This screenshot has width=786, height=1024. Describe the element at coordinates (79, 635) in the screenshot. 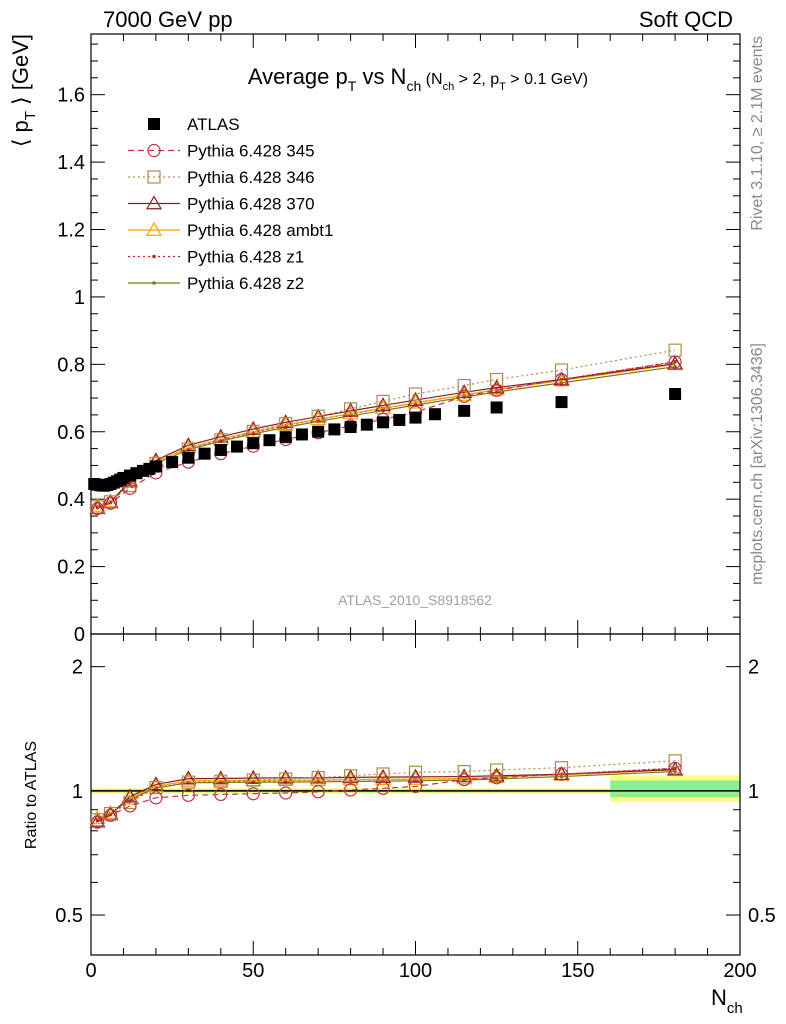

I see `main-y-tick-label: 0` at that location.